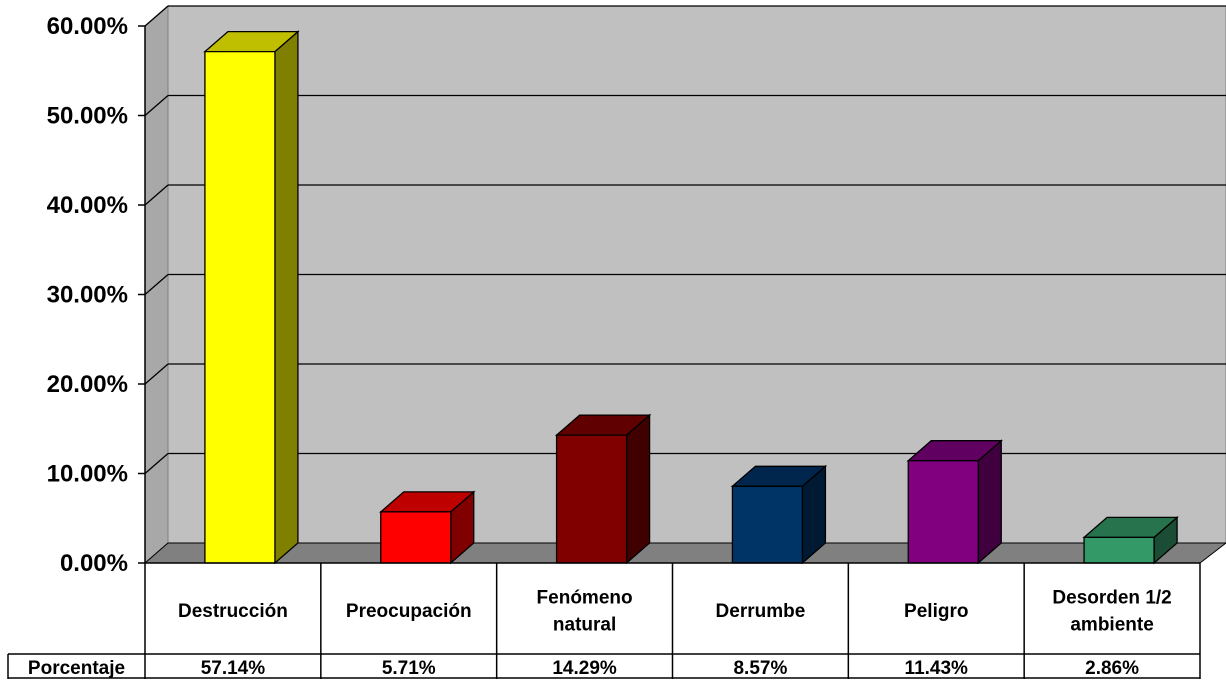 Image resolution: width=1226 pixels, height=684 pixels. I want to click on y-tick-label: 30.00%, so click(87, 295).